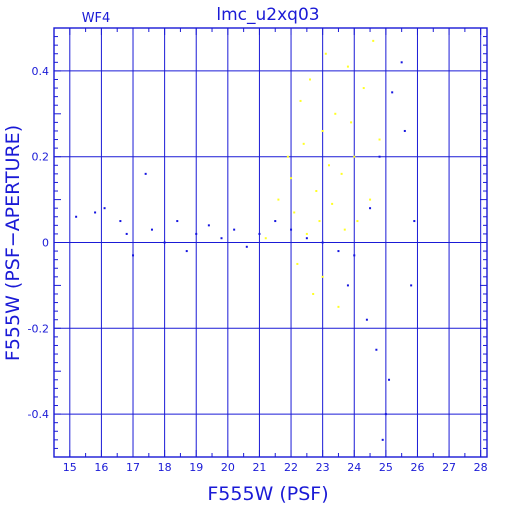 This screenshot has height=512, width=512. Describe the element at coordinates (323, 467) in the screenshot. I see `x-tick-label: 23` at that location.